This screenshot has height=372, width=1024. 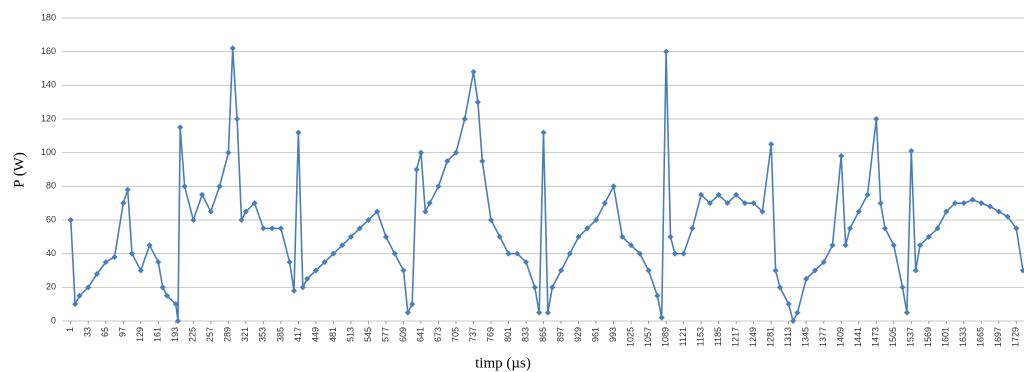 What do you see at coordinates (48, 118) in the screenshot?
I see `y-tick-label: 120` at bounding box center [48, 118].